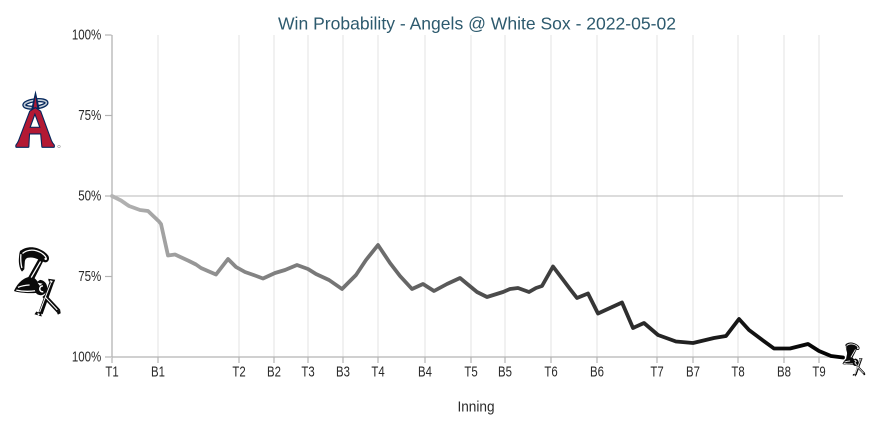 The image size is (881, 429). Describe the element at coordinates (111, 371) in the screenshot. I see `svg-text: T1` at that location.